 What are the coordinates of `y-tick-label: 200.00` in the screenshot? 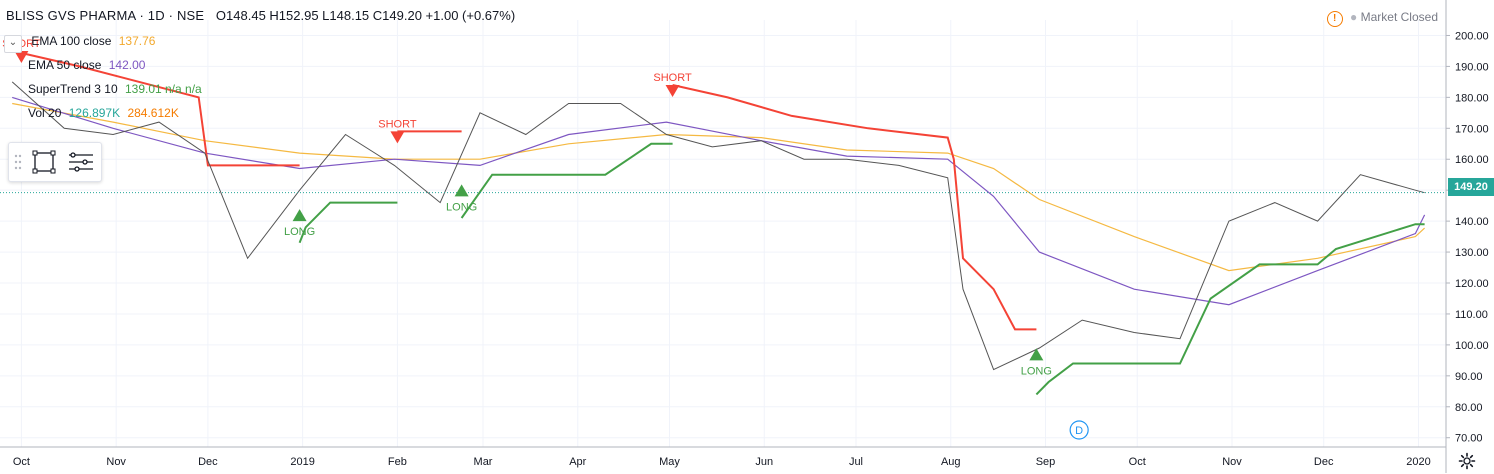 It's located at (1472, 36).